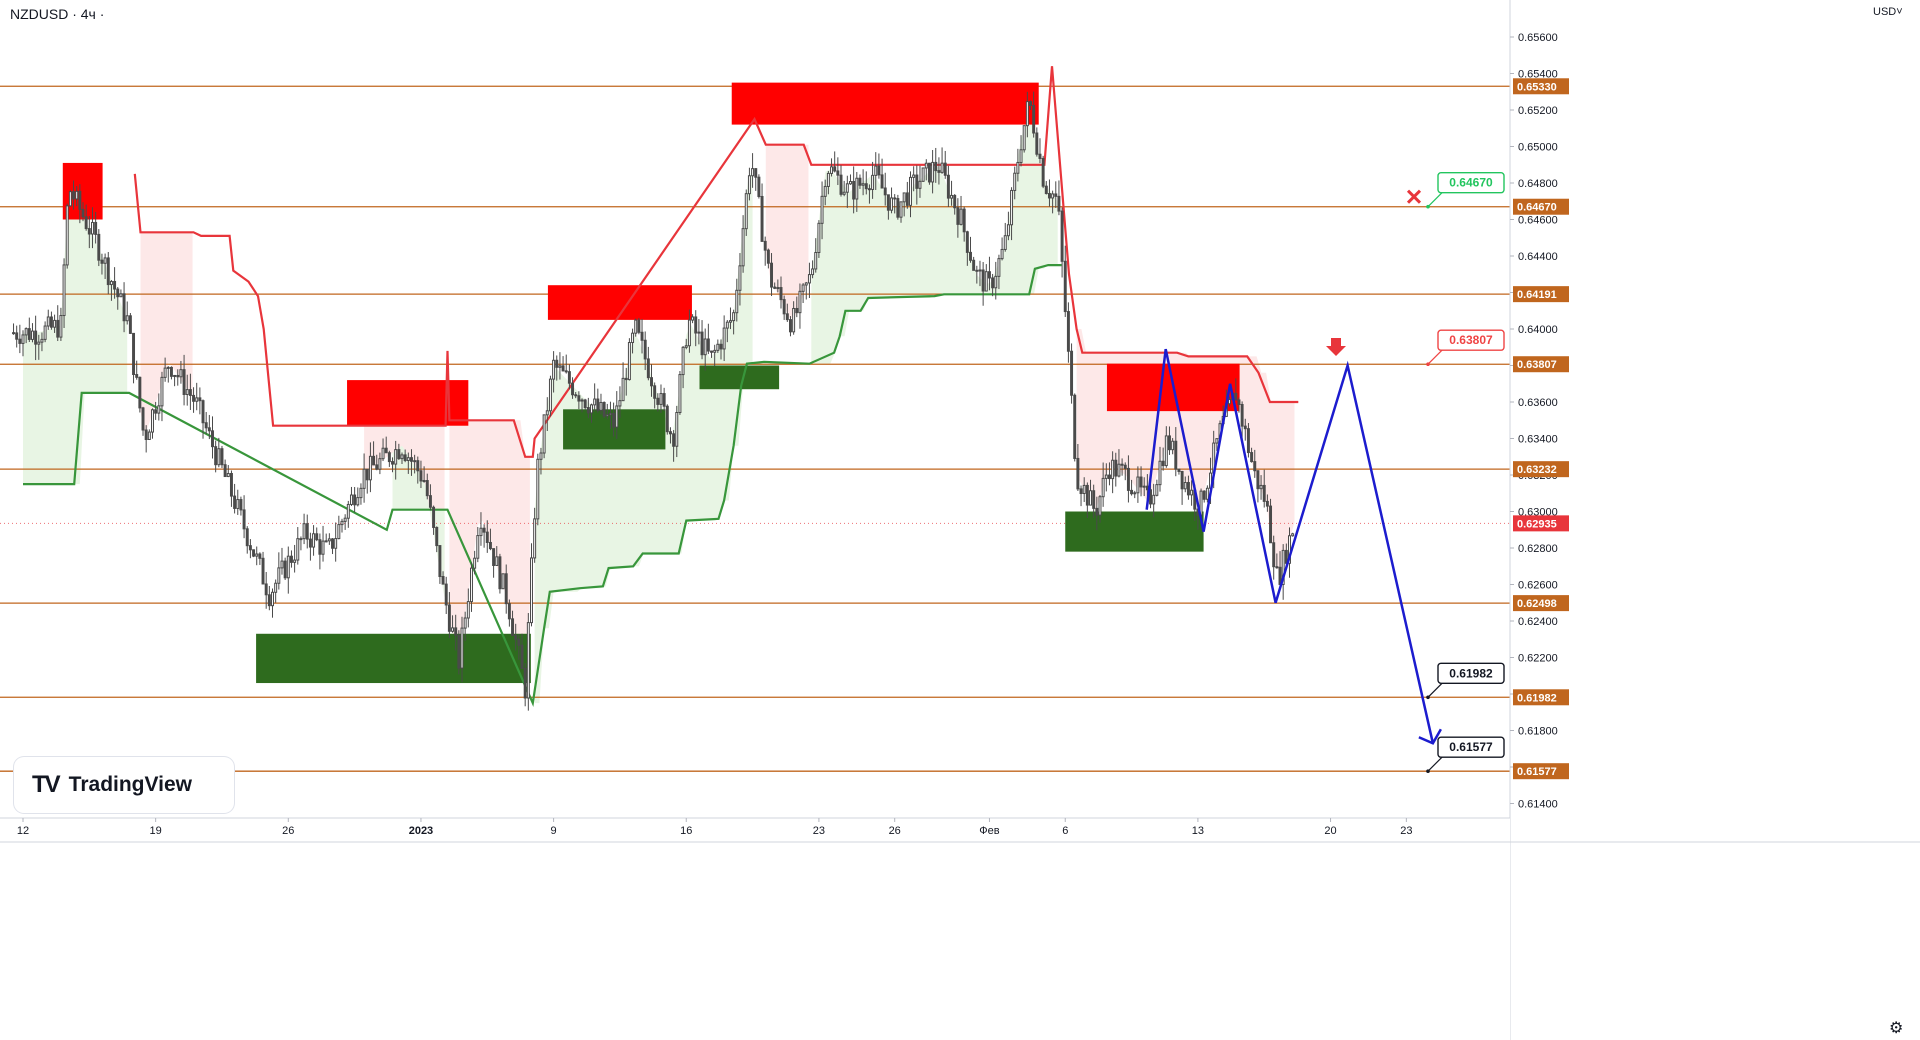  Describe the element at coordinates (1471, 747) in the screenshot. I see `callout-label: 0.61577` at that location.